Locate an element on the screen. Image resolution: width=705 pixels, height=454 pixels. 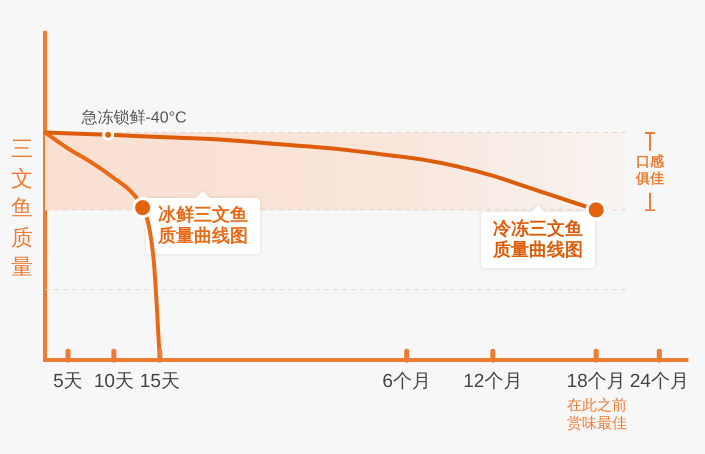
x-tick-label: 15天 is located at coordinates (160, 381).